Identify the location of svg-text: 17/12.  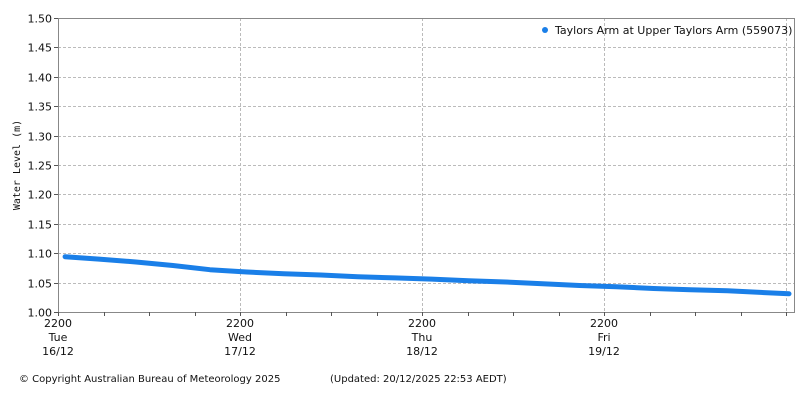
(240, 351).